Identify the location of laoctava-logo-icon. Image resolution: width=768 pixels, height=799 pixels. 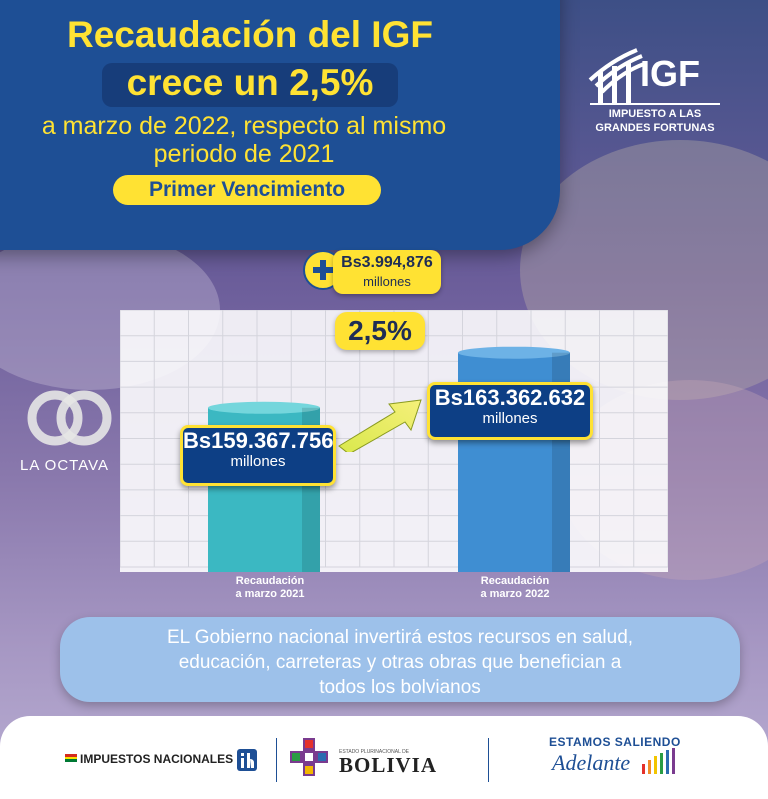
(69, 418).